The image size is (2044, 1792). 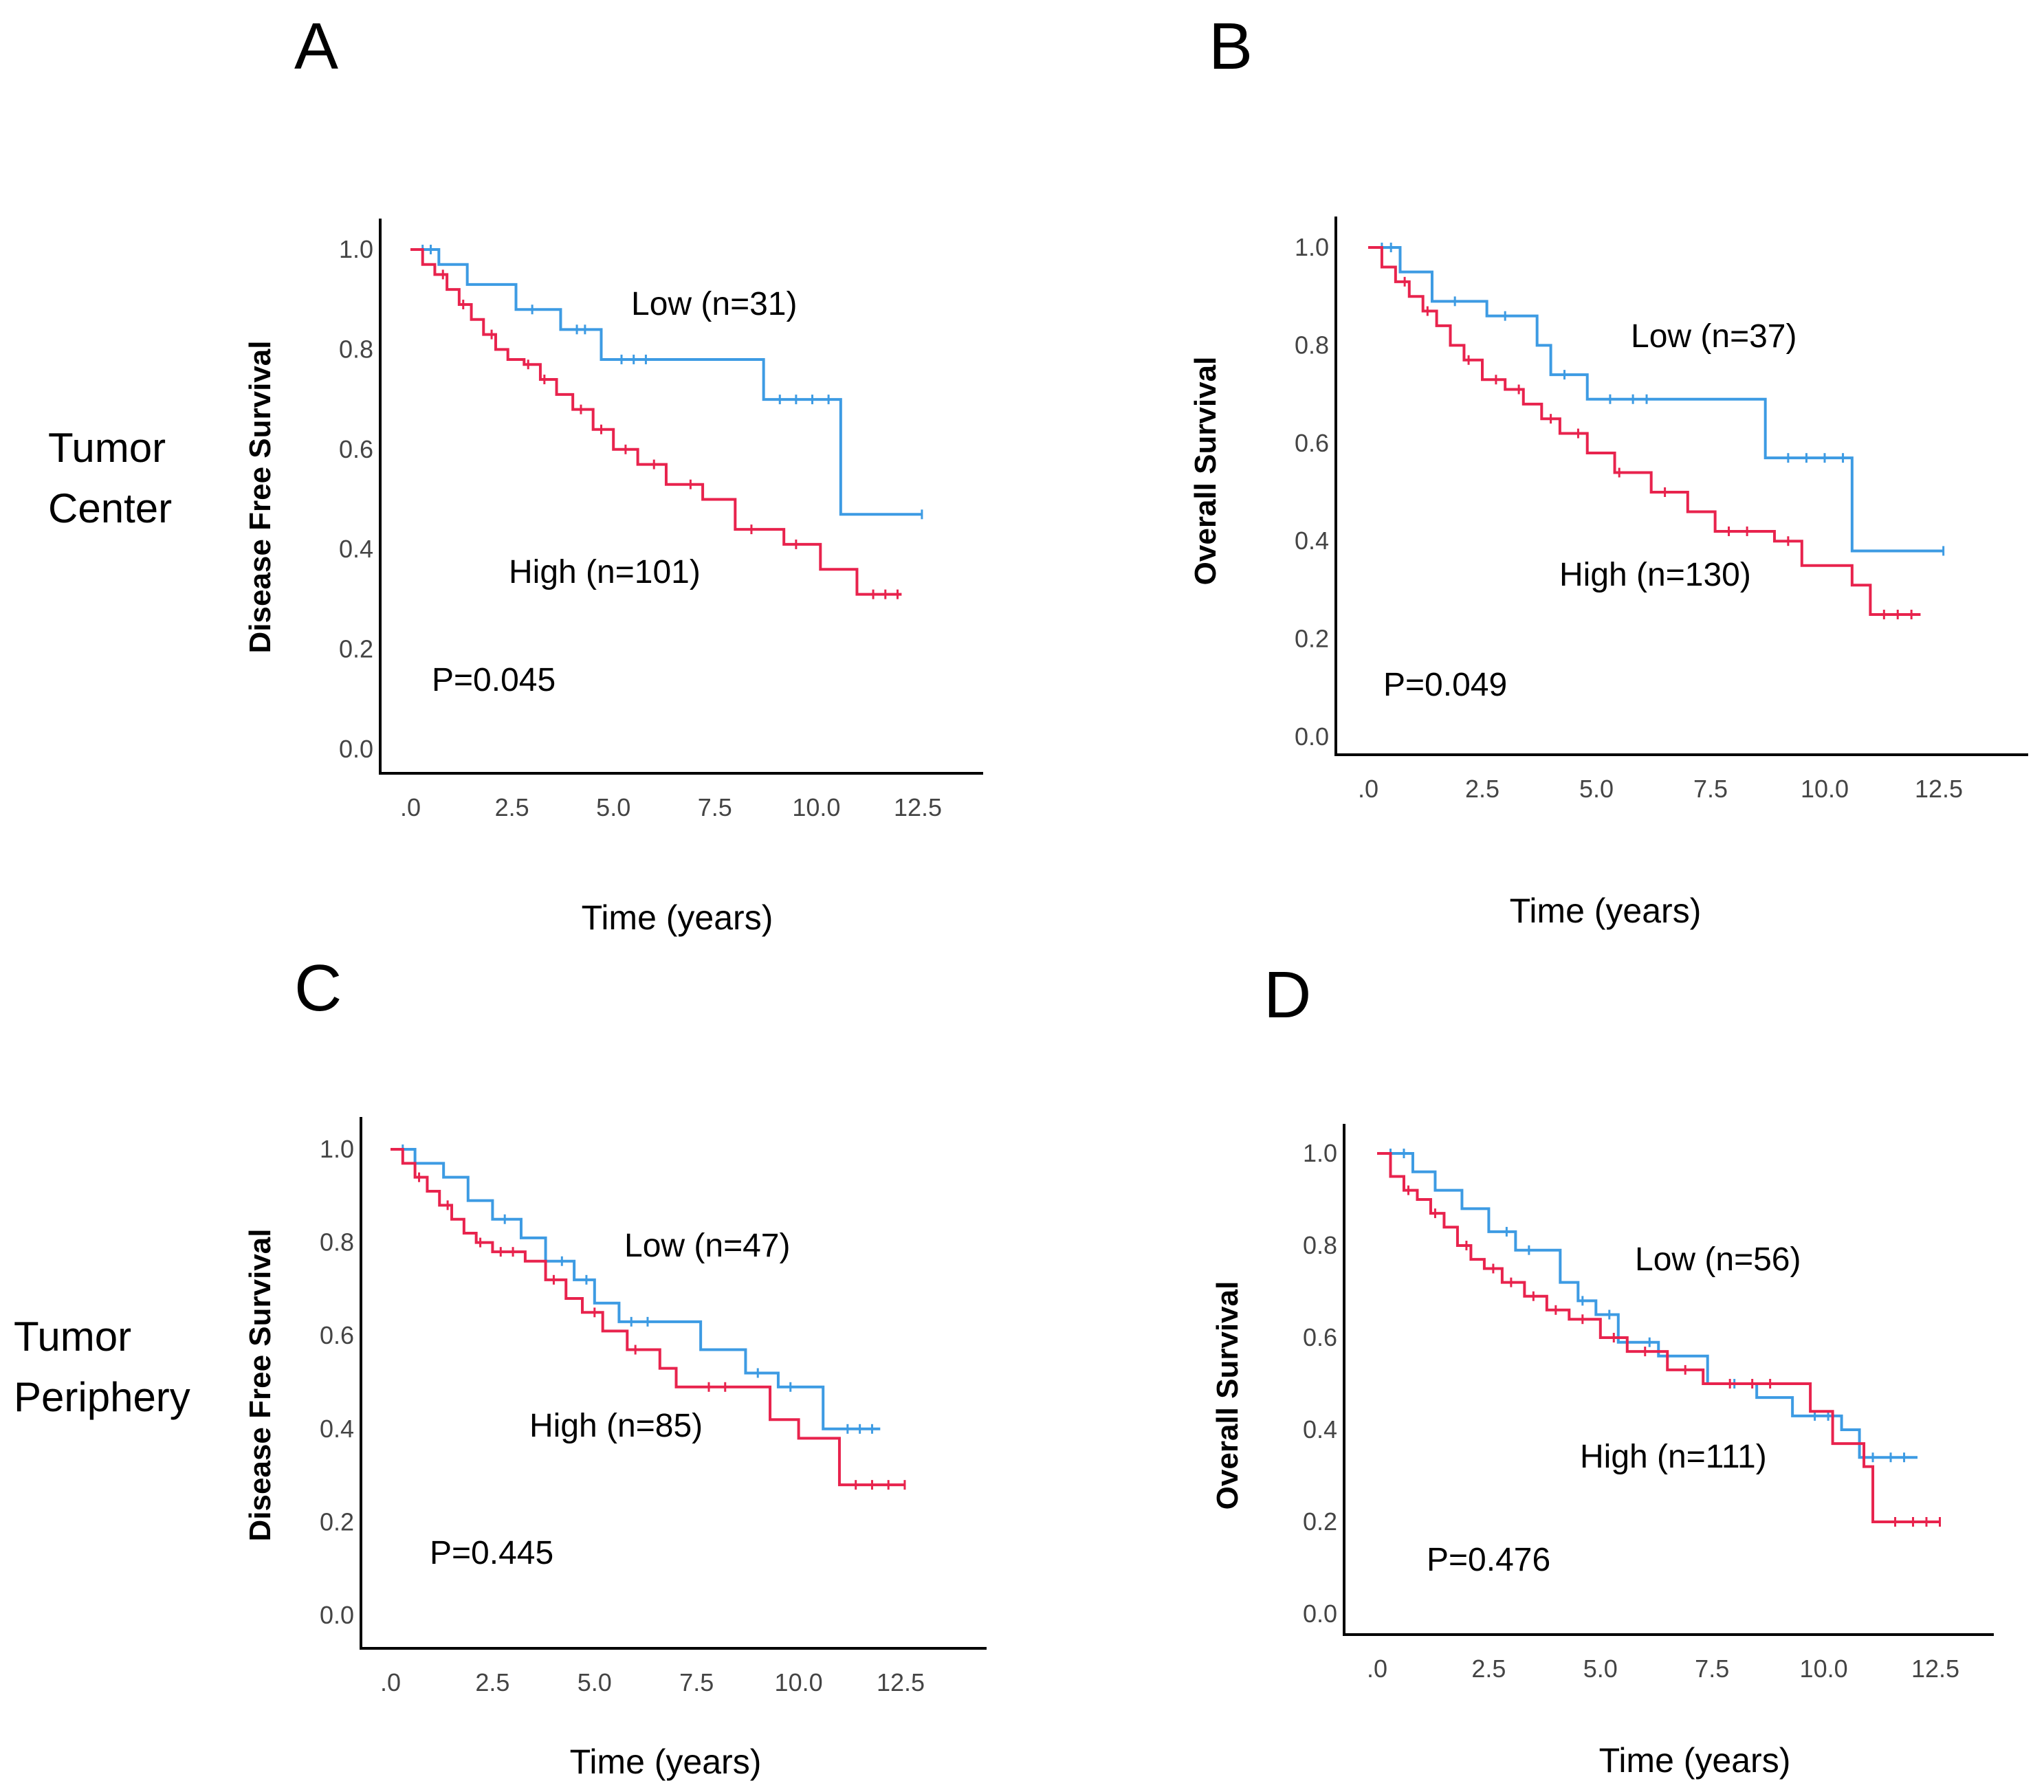 What do you see at coordinates (1287, 995) in the screenshot?
I see `panel-letter: D` at bounding box center [1287, 995].